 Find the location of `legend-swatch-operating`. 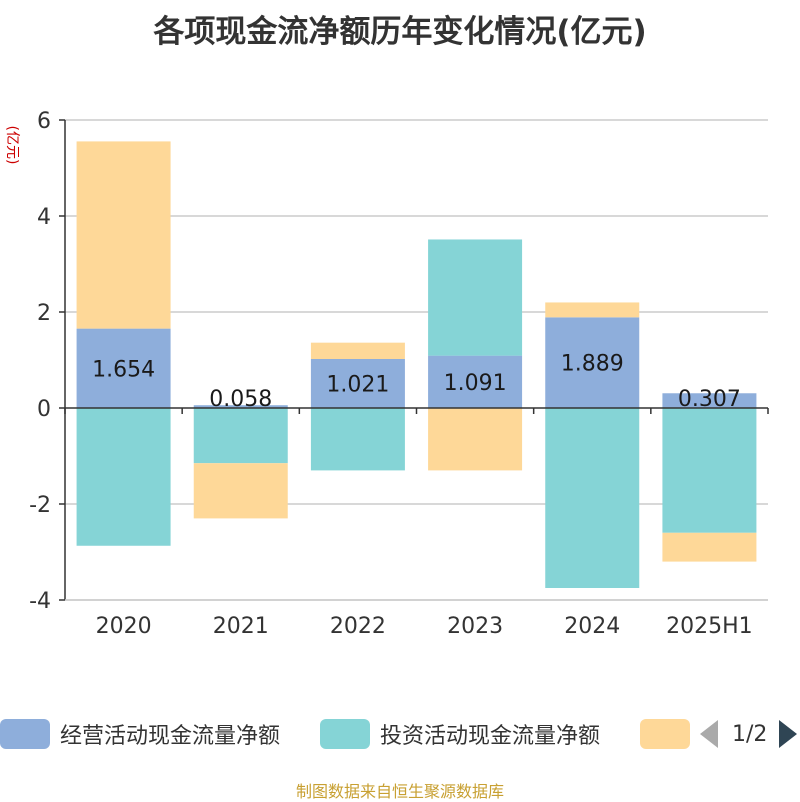

legend-swatch-operating is located at coordinates (25, 734).